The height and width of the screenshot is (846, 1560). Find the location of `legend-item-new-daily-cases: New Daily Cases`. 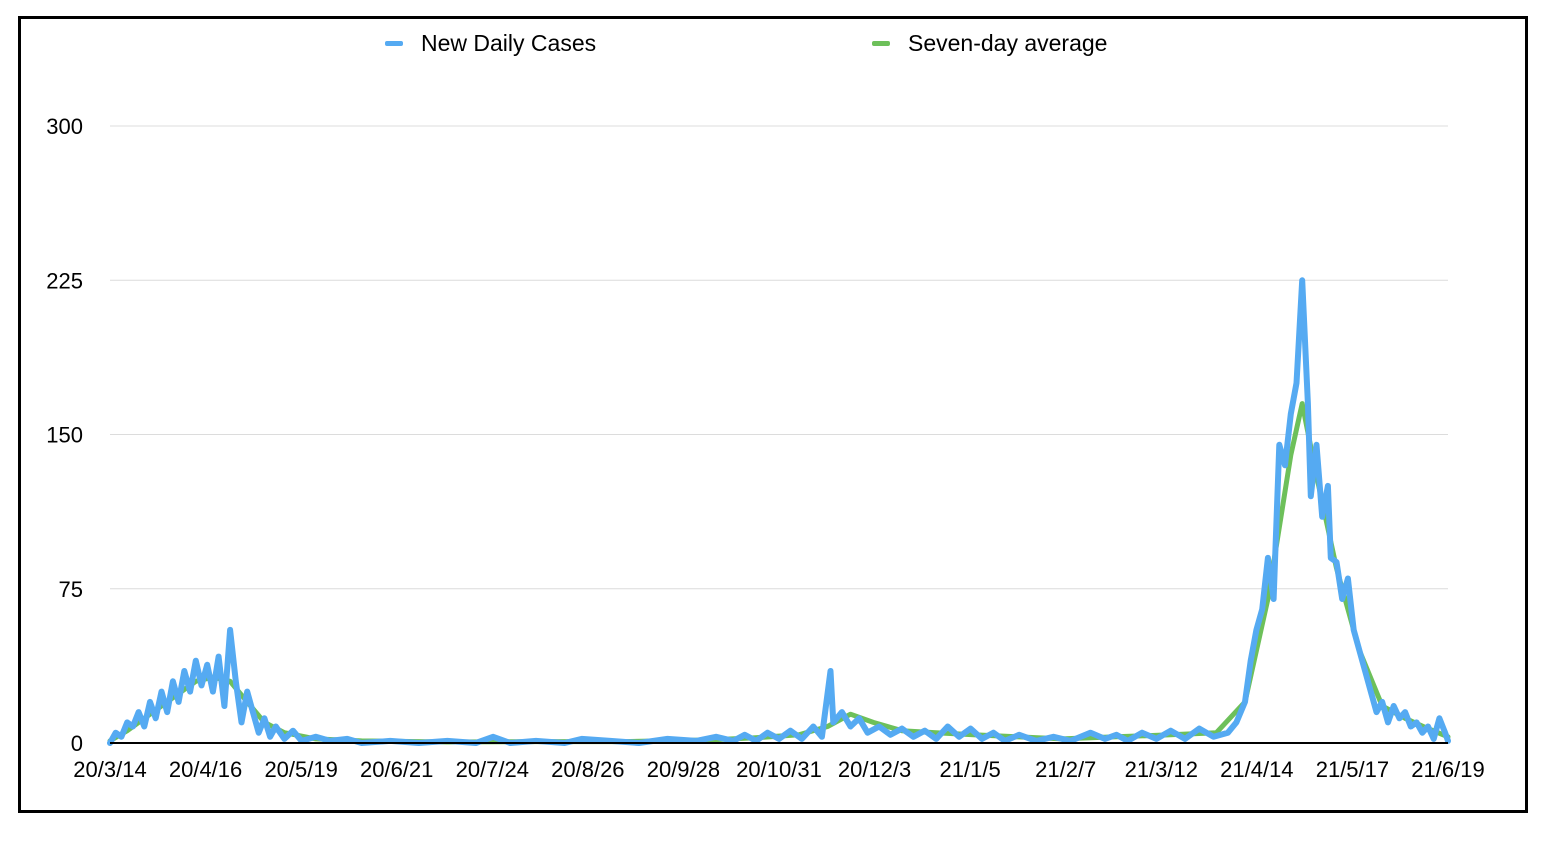

legend-item-new-daily-cases: New Daily Cases is located at coordinates (490, 43).